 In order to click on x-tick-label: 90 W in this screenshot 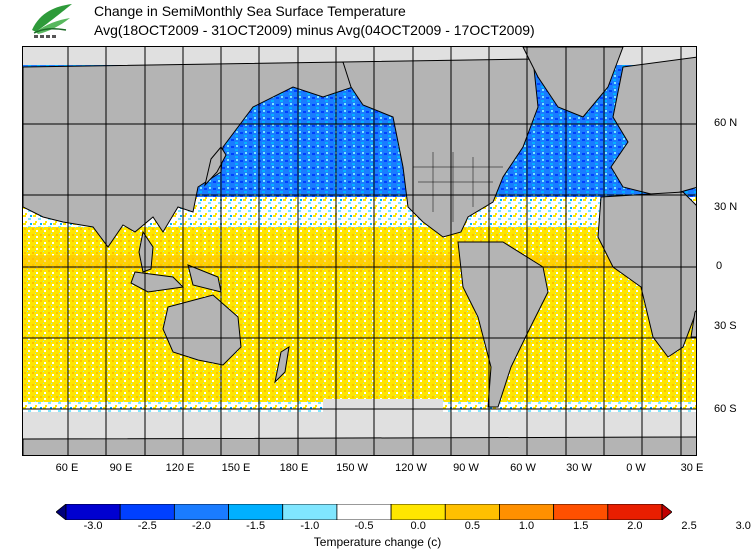, I will do `click(466, 468)`.